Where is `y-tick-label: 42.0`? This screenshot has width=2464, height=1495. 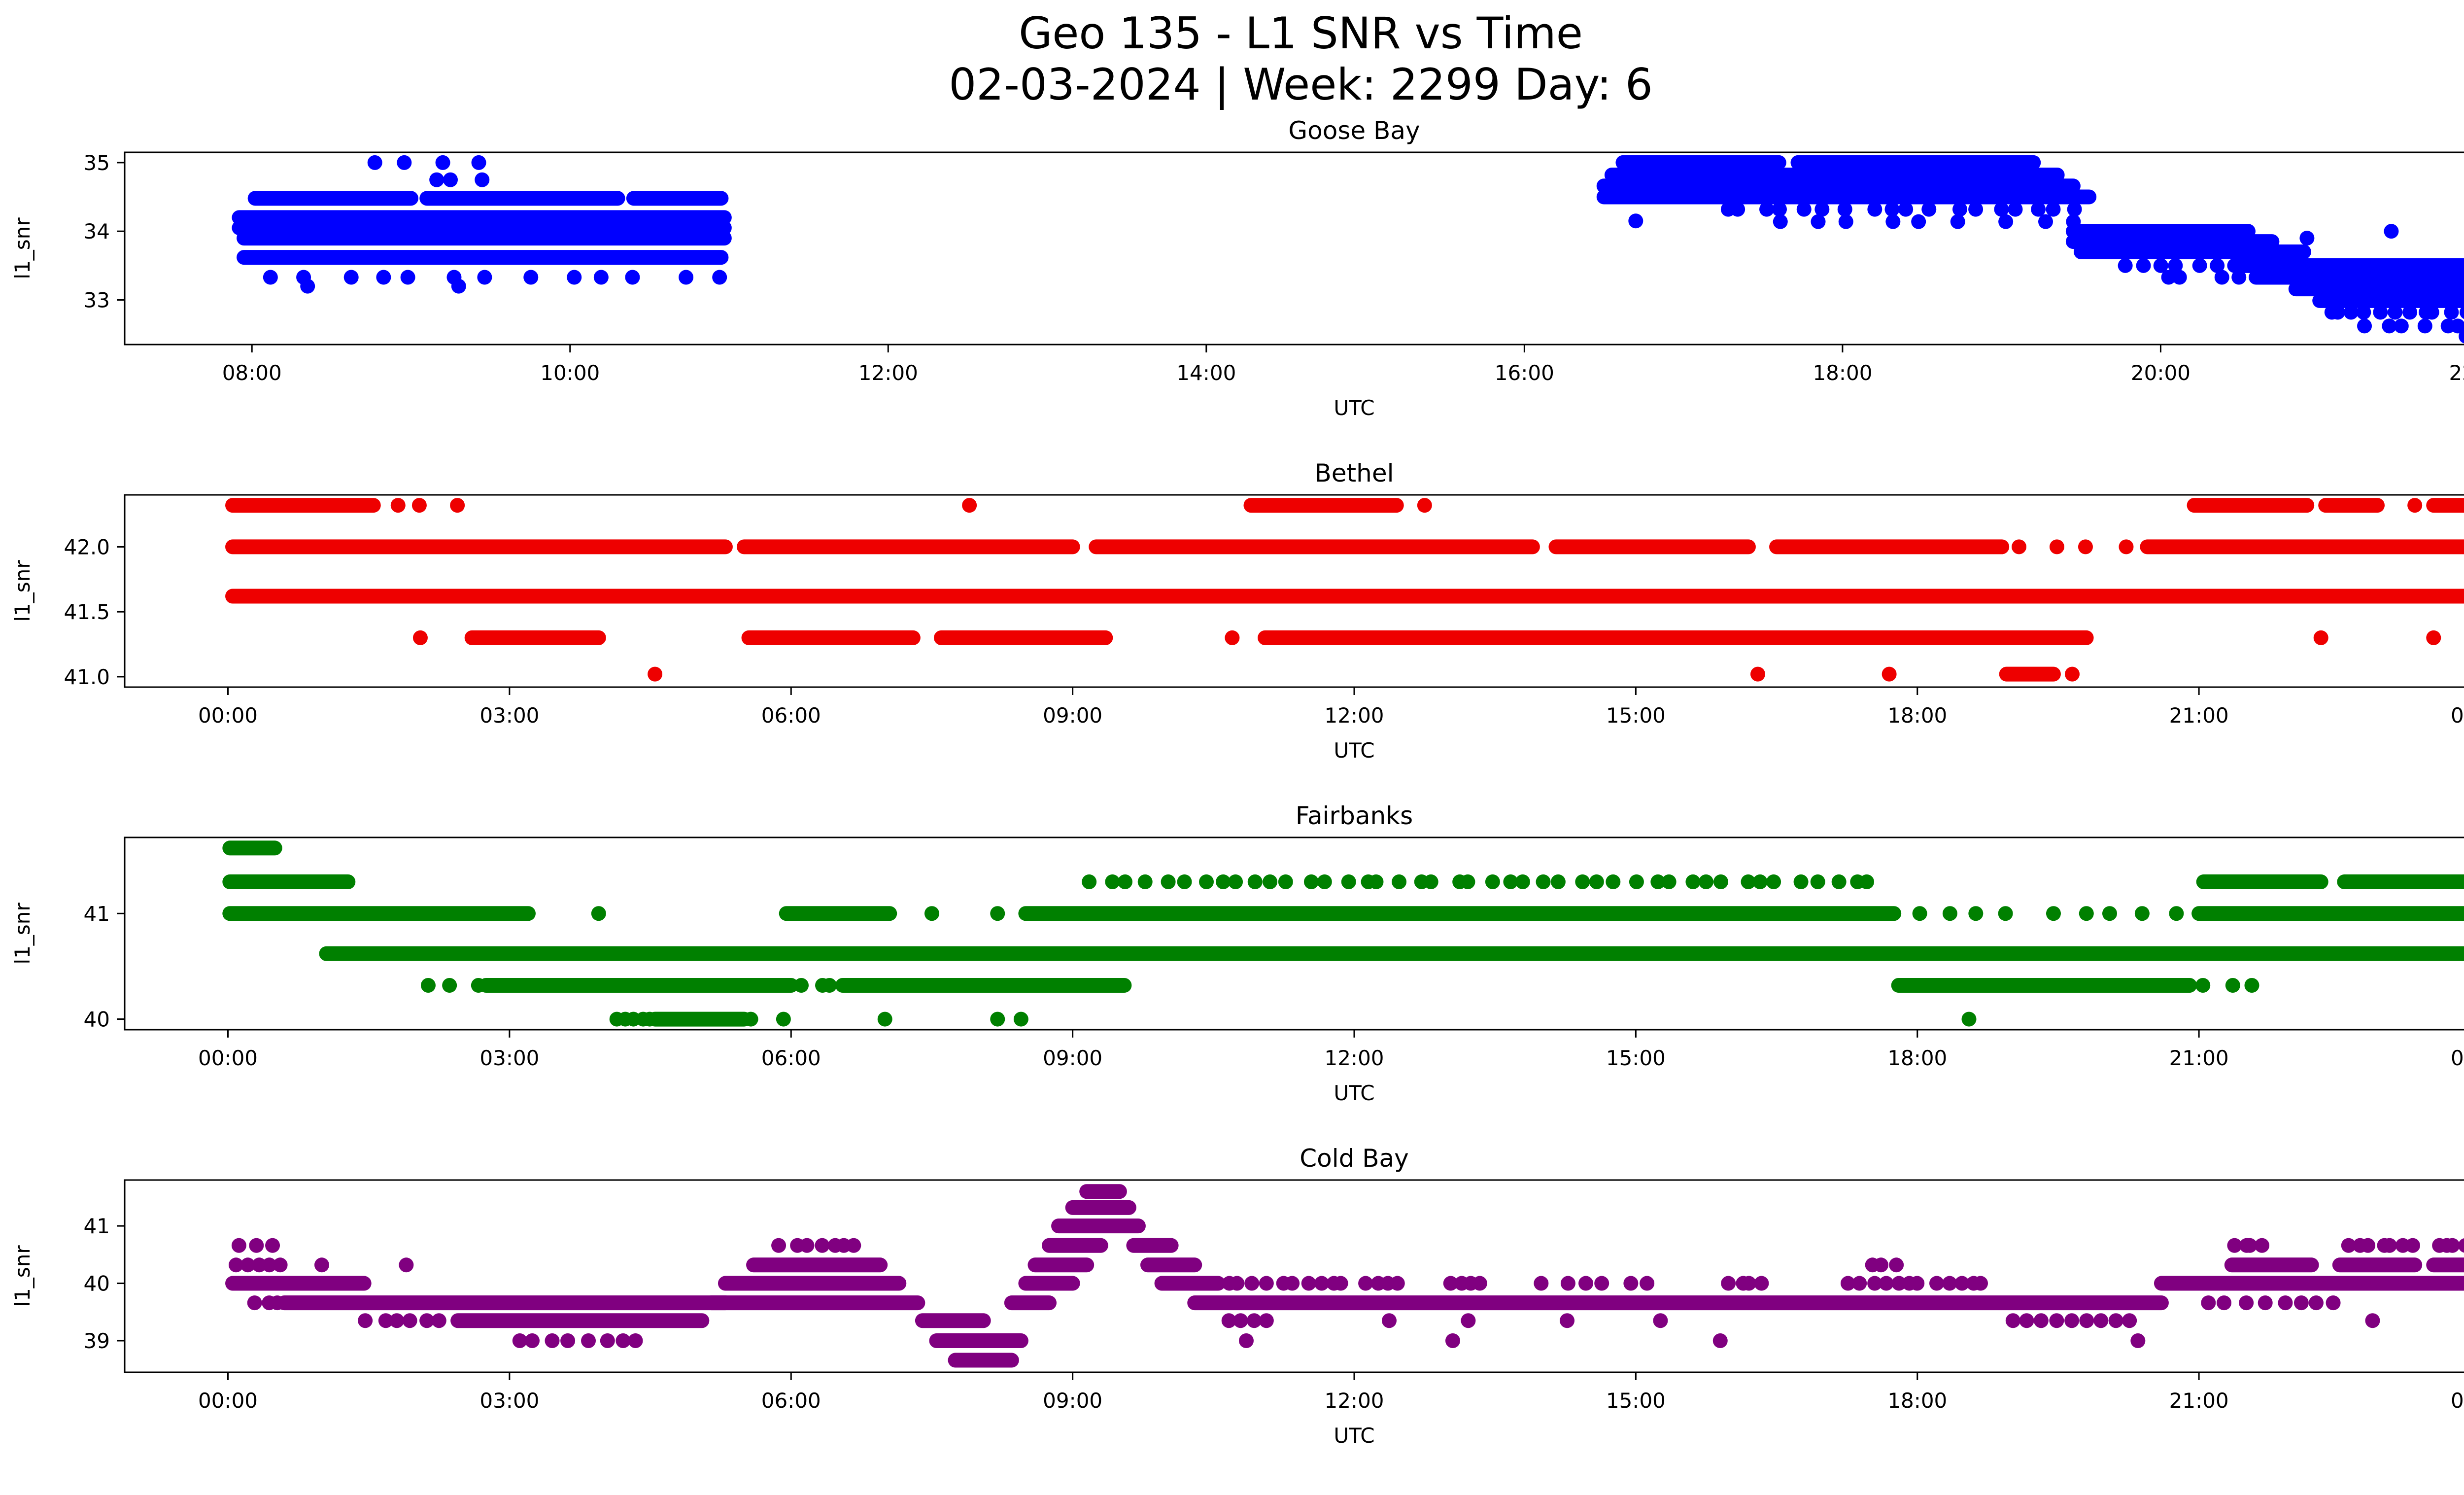 y-tick-label: 42.0 is located at coordinates (87, 547).